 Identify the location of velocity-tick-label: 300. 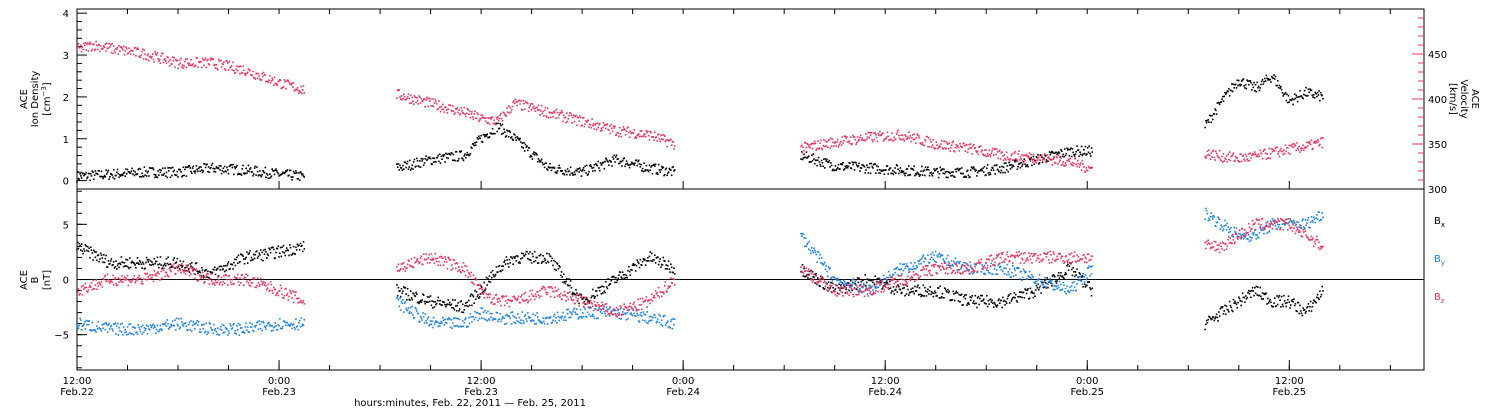
(1437, 190).